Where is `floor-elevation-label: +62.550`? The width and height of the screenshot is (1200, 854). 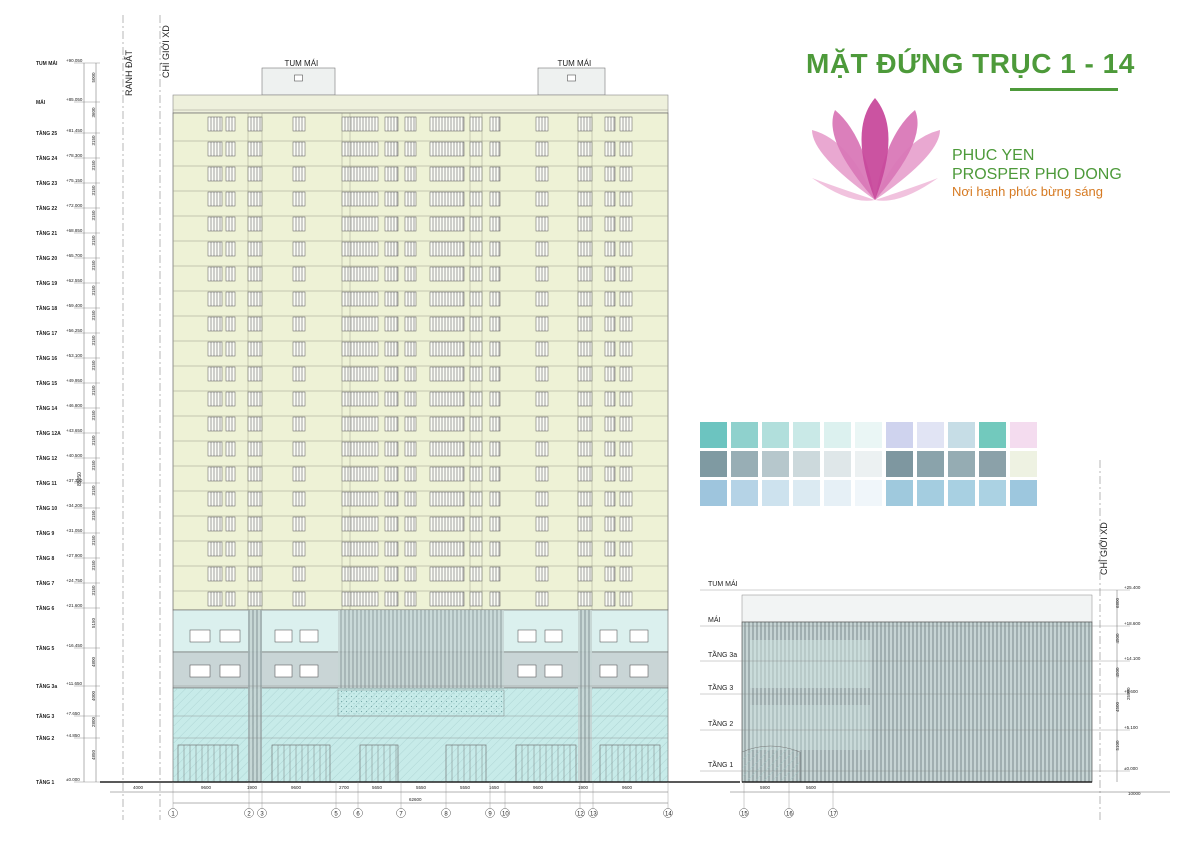
floor-elevation-label: +62.550 is located at coordinates (74, 280).